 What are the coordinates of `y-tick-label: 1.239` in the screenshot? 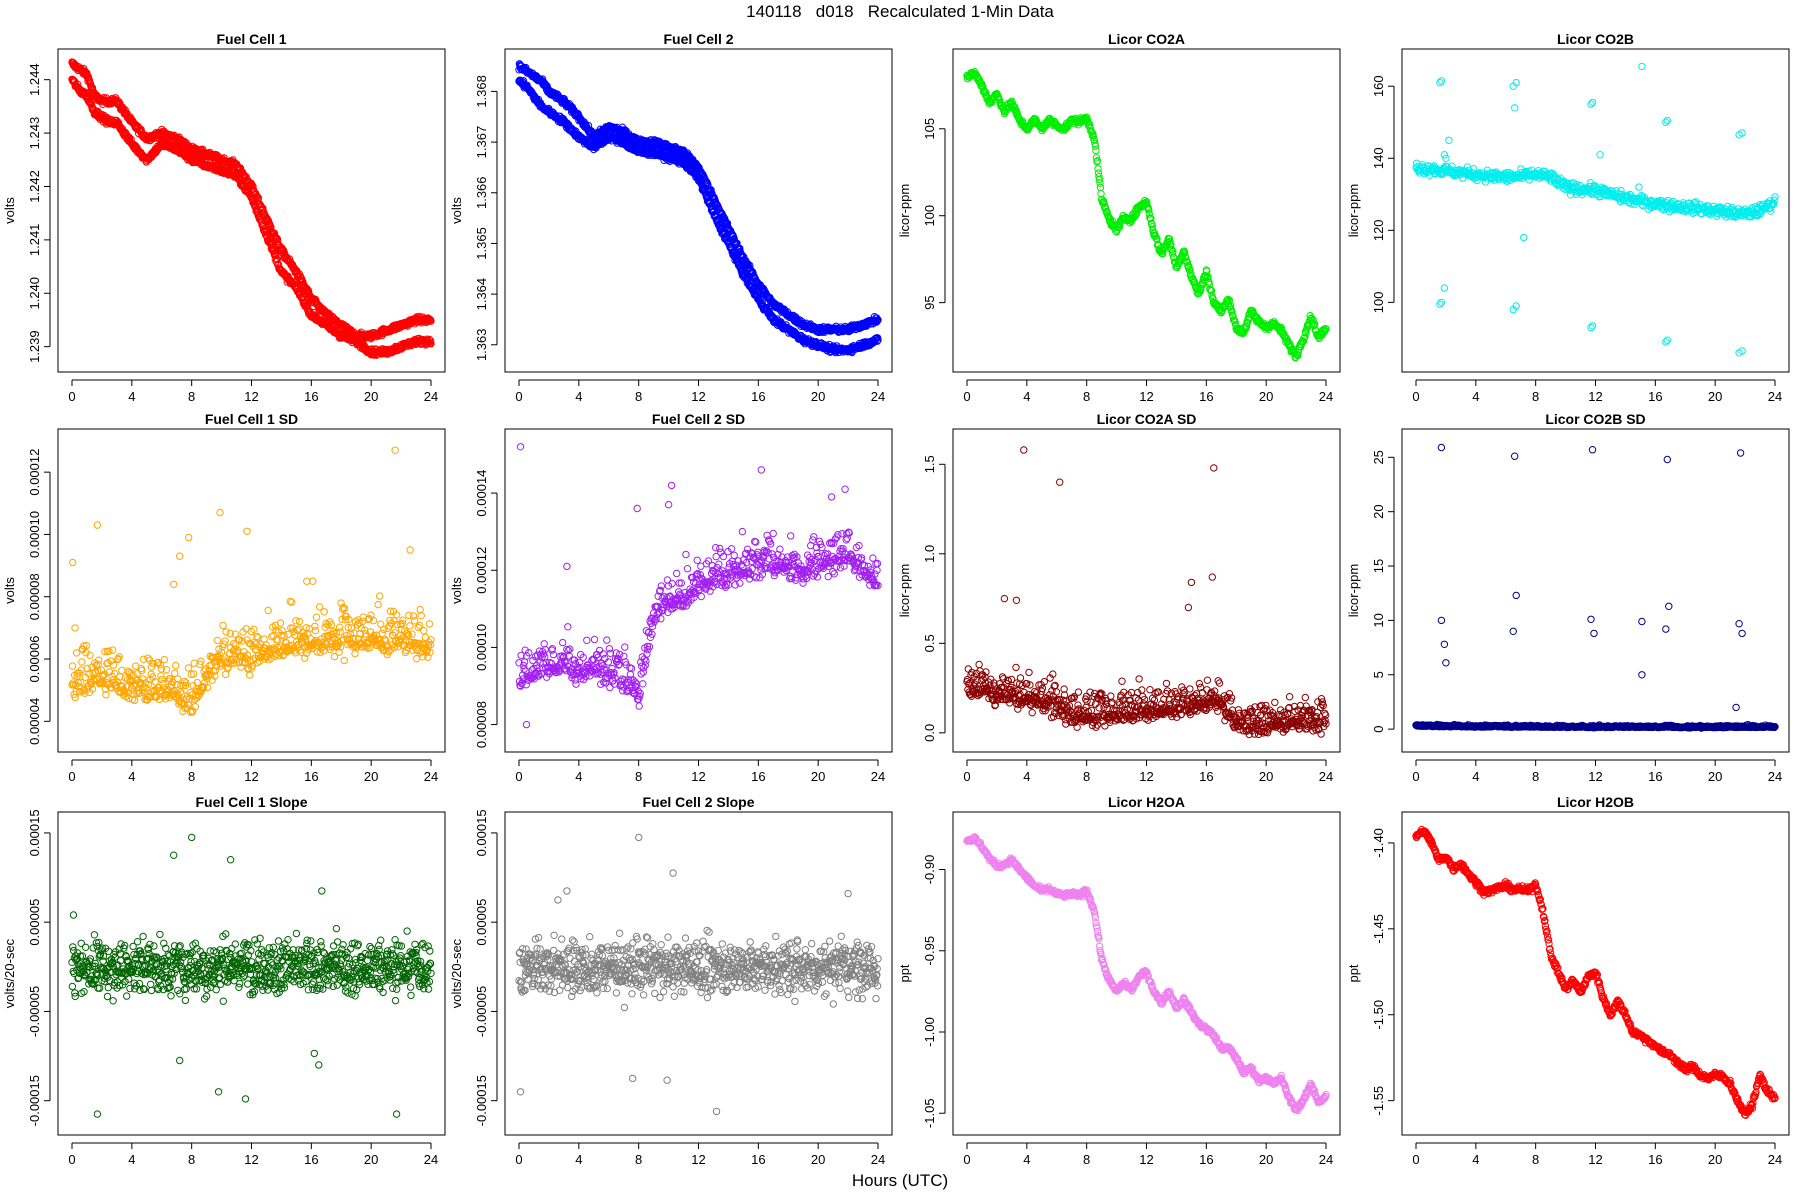 It's located at (34, 346).